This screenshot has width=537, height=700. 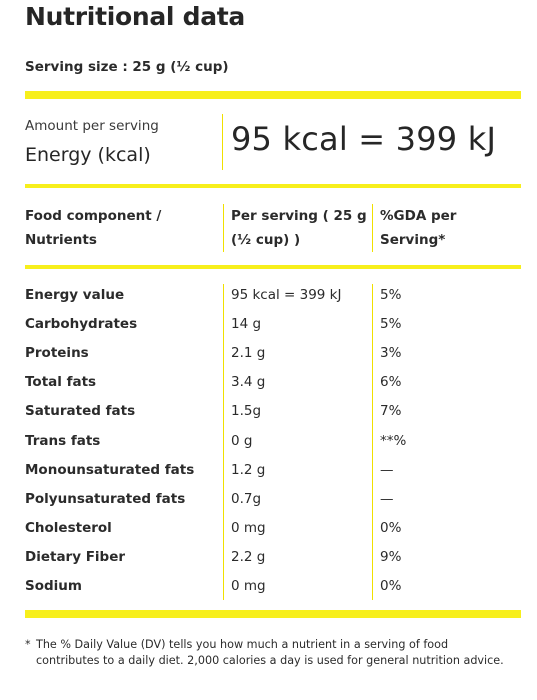 What do you see at coordinates (246, 499) in the screenshot?
I see `nutrient-amount: 0.7g` at bounding box center [246, 499].